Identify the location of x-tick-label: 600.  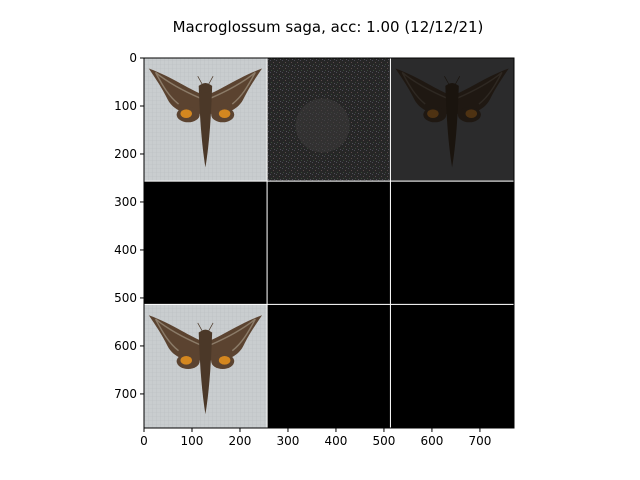
(431, 441).